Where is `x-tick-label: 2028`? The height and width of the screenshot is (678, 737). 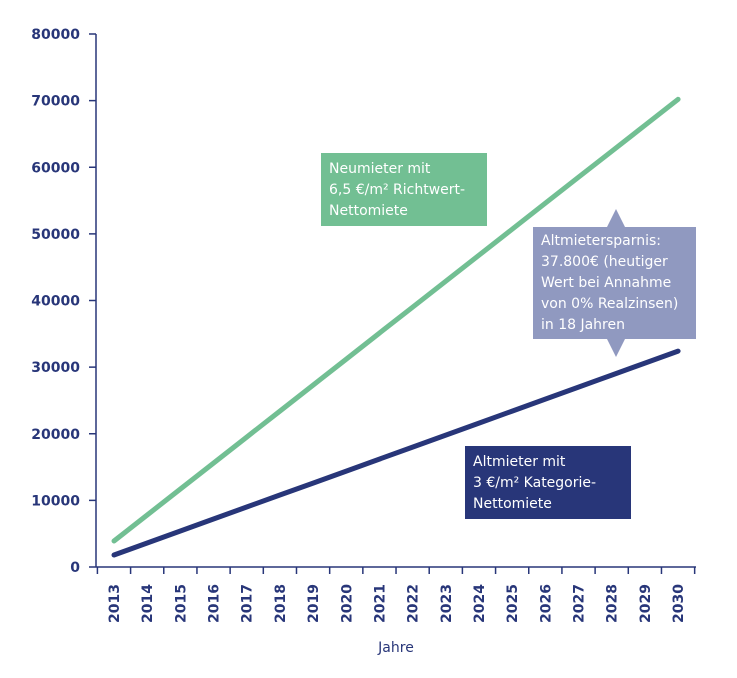 x-tick-label: 2028 is located at coordinates (613, 603).